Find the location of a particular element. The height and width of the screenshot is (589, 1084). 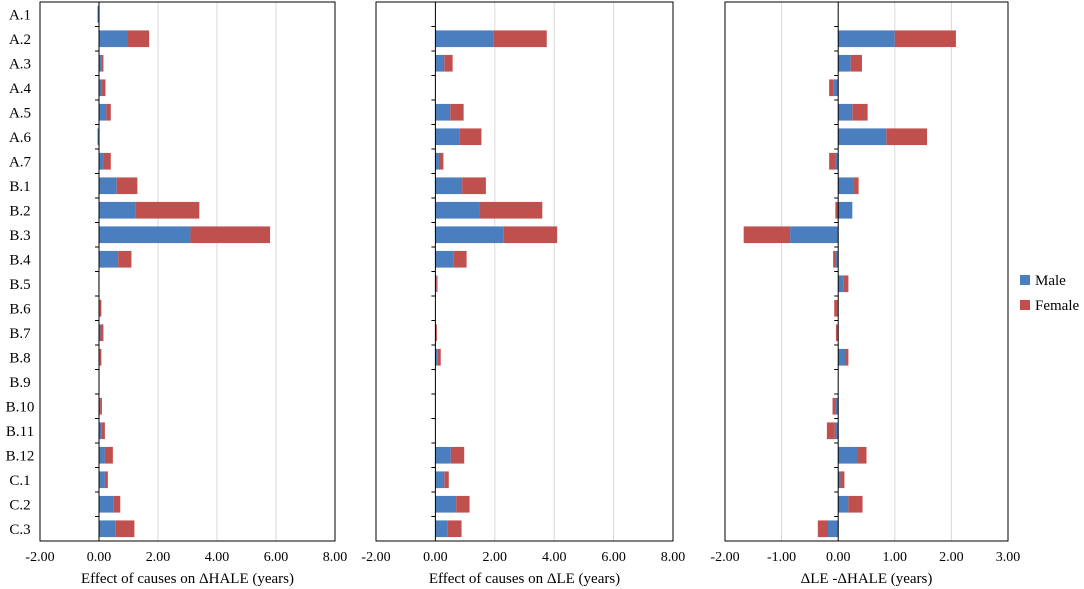

bar-male-A.4 is located at coordinates (100, 88).